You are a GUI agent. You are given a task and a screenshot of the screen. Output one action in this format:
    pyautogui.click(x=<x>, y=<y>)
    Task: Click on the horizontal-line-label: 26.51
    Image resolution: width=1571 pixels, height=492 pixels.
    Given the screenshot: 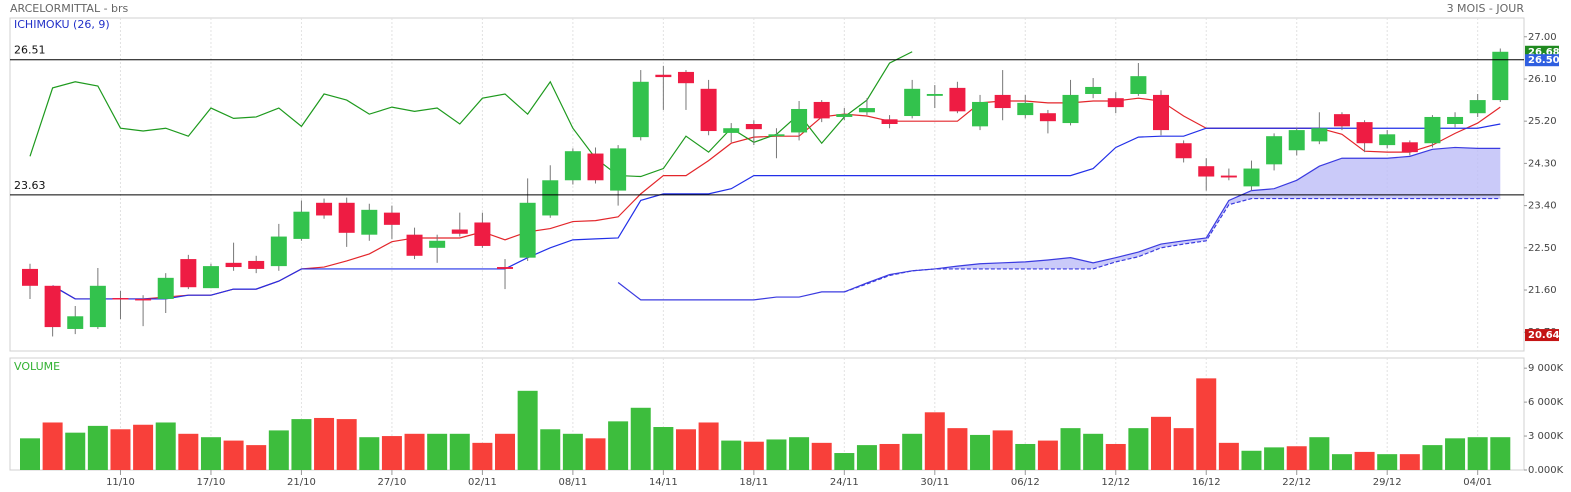 What is the action you would take?
    pyautogui.click(x=30, y=50)
    